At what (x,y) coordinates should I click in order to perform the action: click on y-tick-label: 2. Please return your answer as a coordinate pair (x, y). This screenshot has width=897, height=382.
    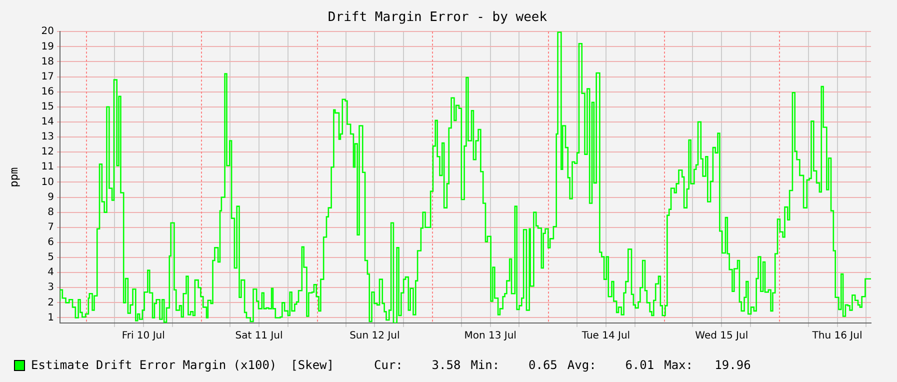
    Looking at the image, I should click on (51, 302).